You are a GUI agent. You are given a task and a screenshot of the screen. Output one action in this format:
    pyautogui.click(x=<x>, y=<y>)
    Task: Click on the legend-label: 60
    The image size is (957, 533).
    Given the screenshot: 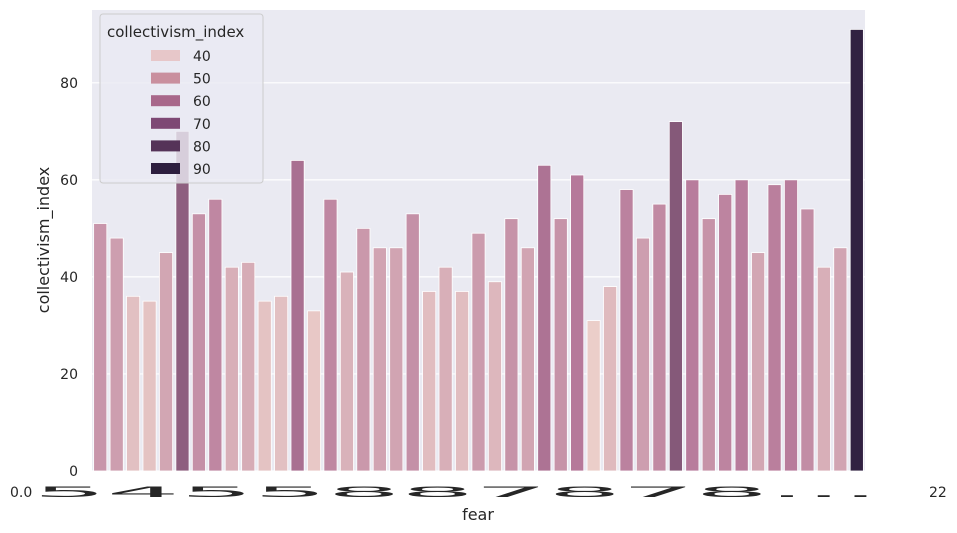 What is the action you would take?
    pyautogui.click(x=202, y=102)
    